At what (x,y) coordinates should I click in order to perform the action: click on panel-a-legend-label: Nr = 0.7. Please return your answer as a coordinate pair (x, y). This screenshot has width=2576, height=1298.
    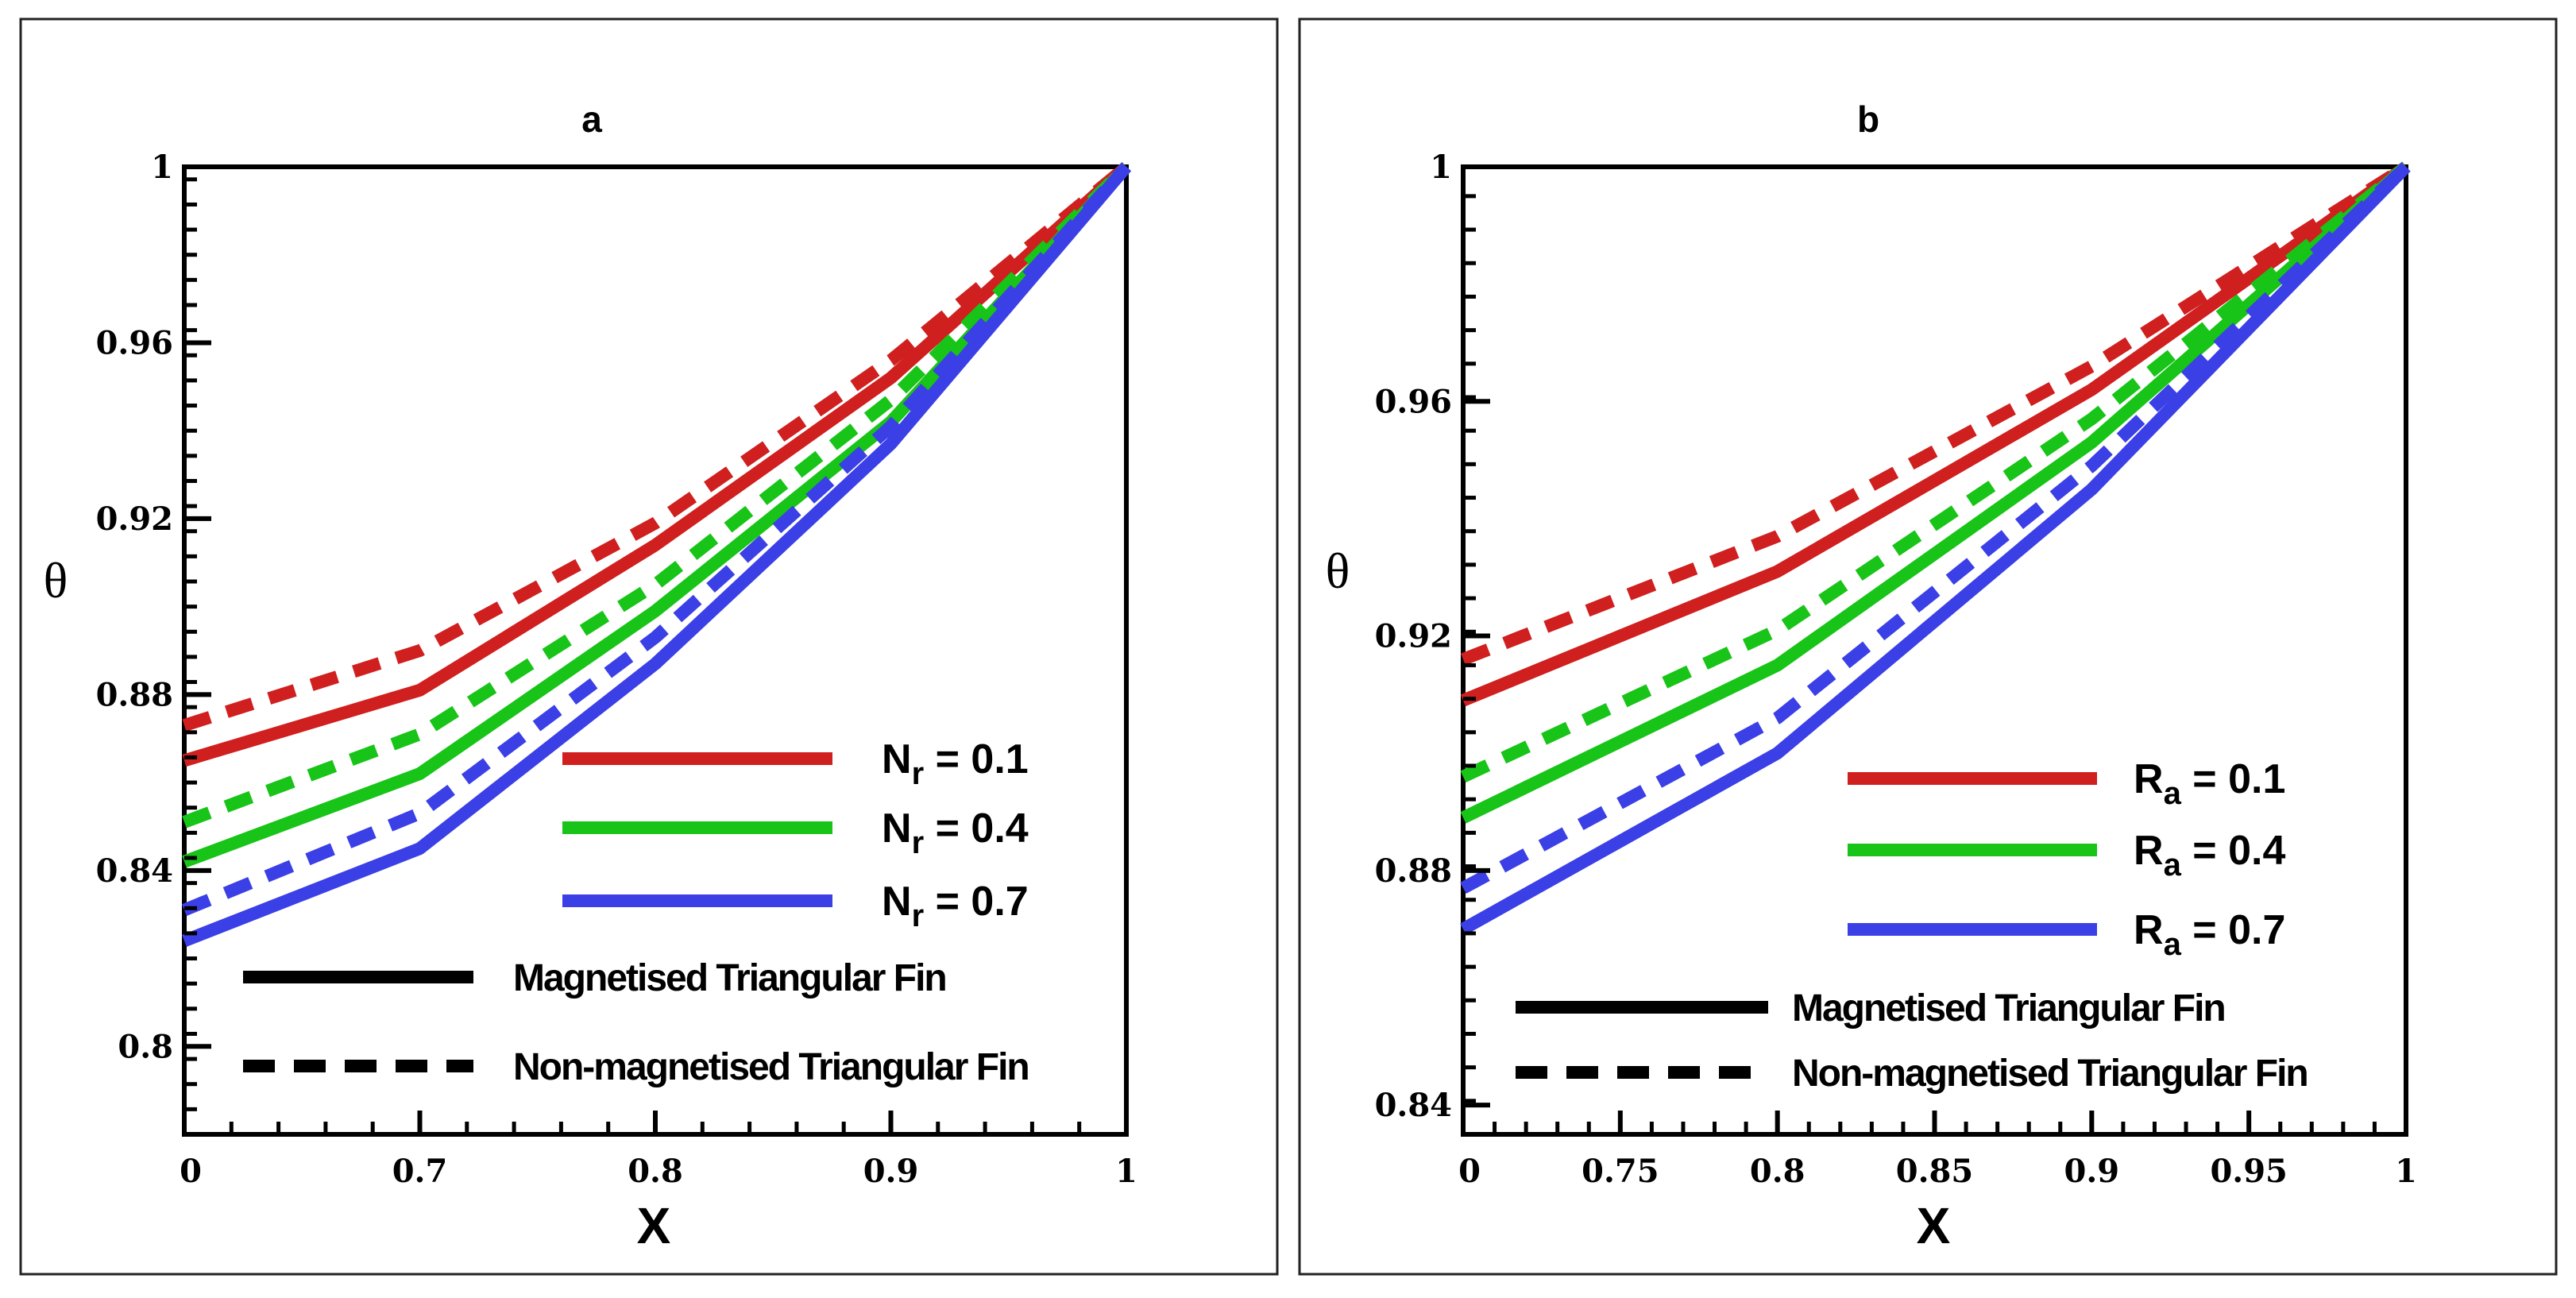
    Looking at the image, I should click on (955, 906).